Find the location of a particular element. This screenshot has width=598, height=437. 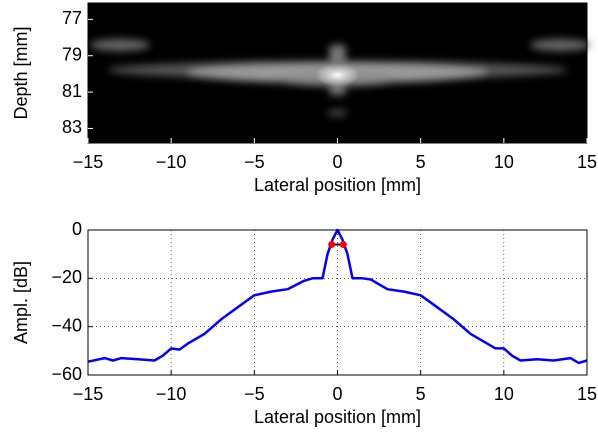

y-tick-label: −40 is located at coordinates (66, 325).